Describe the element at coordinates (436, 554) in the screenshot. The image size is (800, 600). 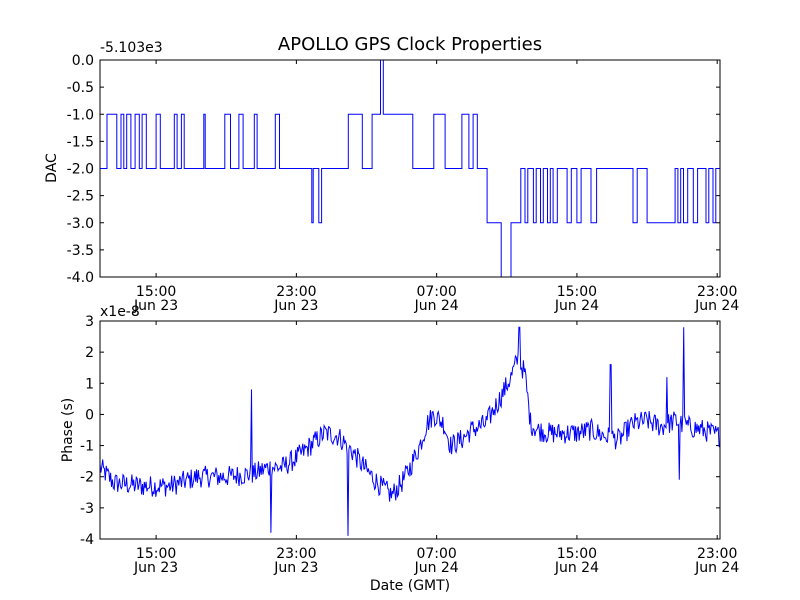
I see `phase-xtick-time-label: 07:00` at that location.